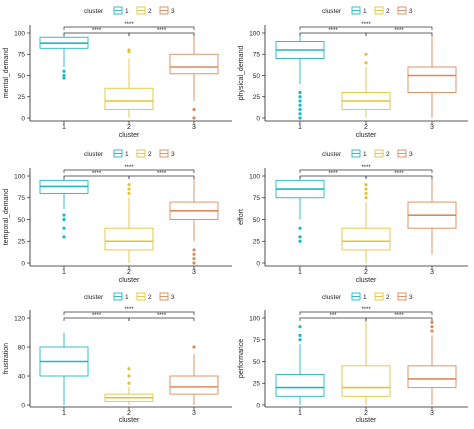 This screenshot has width=474, height=429. I want to click on y-axis-label: effort, so click(241, 217).